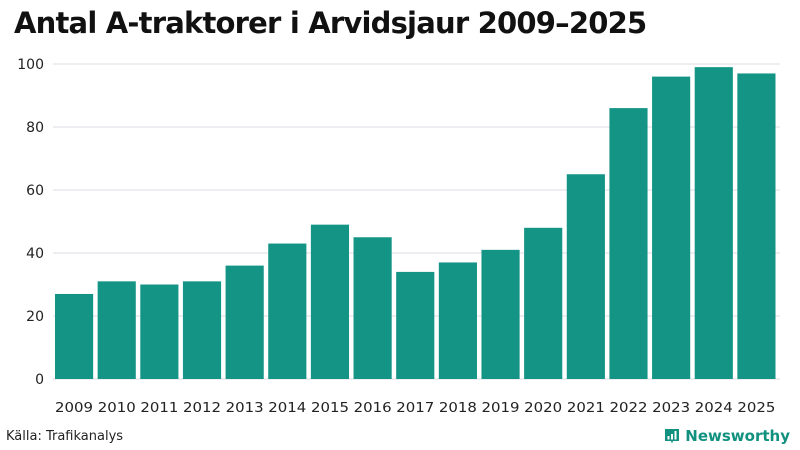 Image resolution: width=800 pixels, height=450 pixels. Describe the element at coordinates (287, 311) in the screenshot. I see `bar-2014` at that location.